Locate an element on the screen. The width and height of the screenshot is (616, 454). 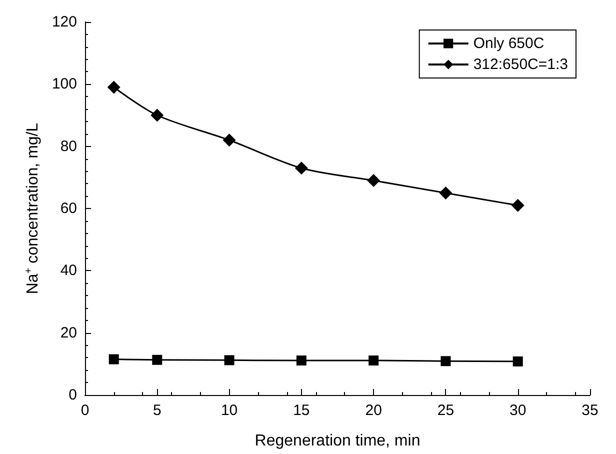
y-tick-label: 40 is located at coordinates (68, 271).